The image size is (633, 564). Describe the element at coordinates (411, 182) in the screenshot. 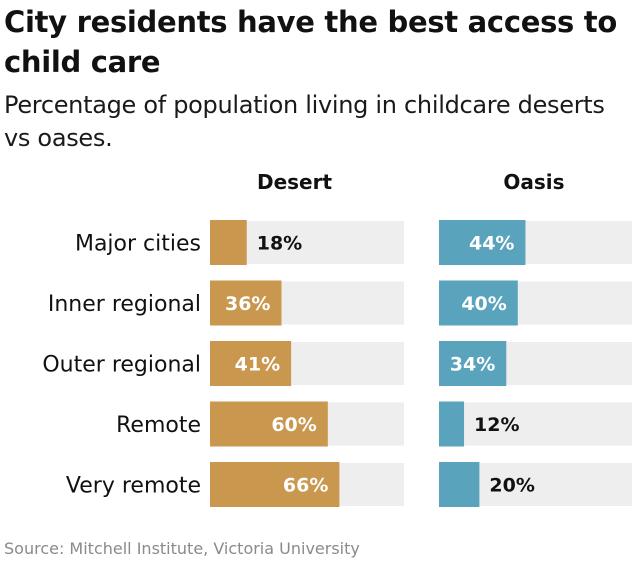

I see `series-headers: Desert Oasis` at that location.